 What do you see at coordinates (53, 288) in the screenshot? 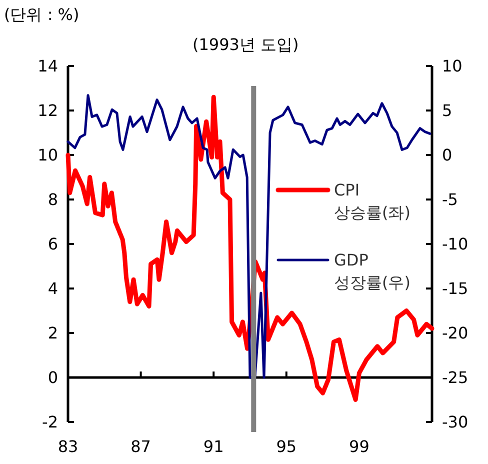
I see `y-tick-label: 4` at bounding box center [53, 288].